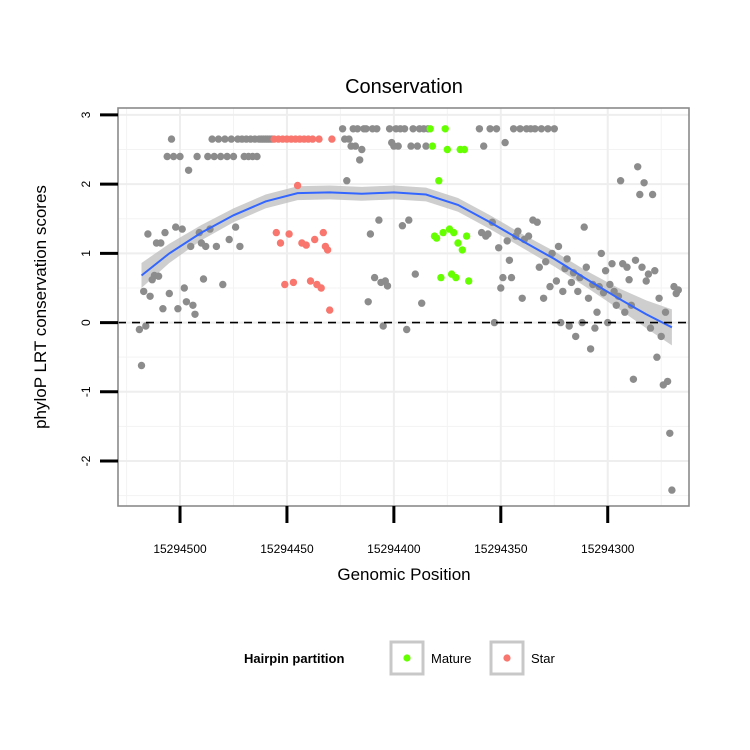 This screenshot has height=750, width=750. What do you see at coordinates (501, 549) in the screenshot?
I see `x-tick-label: 15294350` at bounding box center [501, 549].